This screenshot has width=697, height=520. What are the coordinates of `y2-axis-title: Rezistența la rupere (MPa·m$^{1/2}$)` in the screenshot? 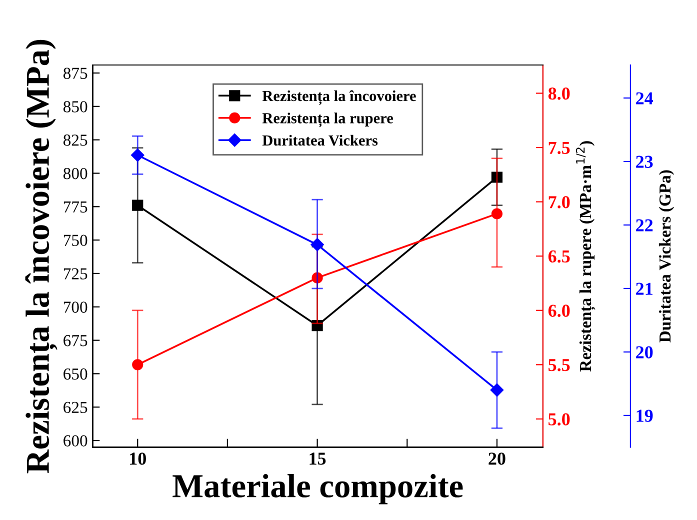 It's located at (586, 256).